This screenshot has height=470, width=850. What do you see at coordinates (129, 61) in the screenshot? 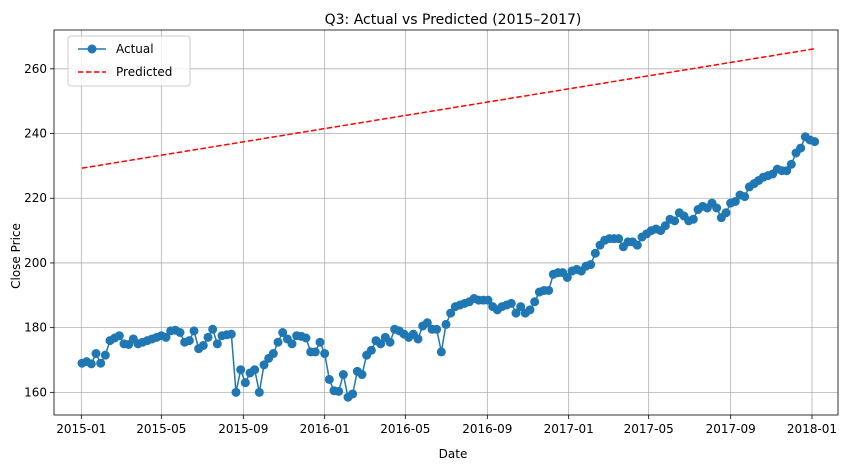
I see `legend: Actual Predicted` at bounding box center [129, 61].